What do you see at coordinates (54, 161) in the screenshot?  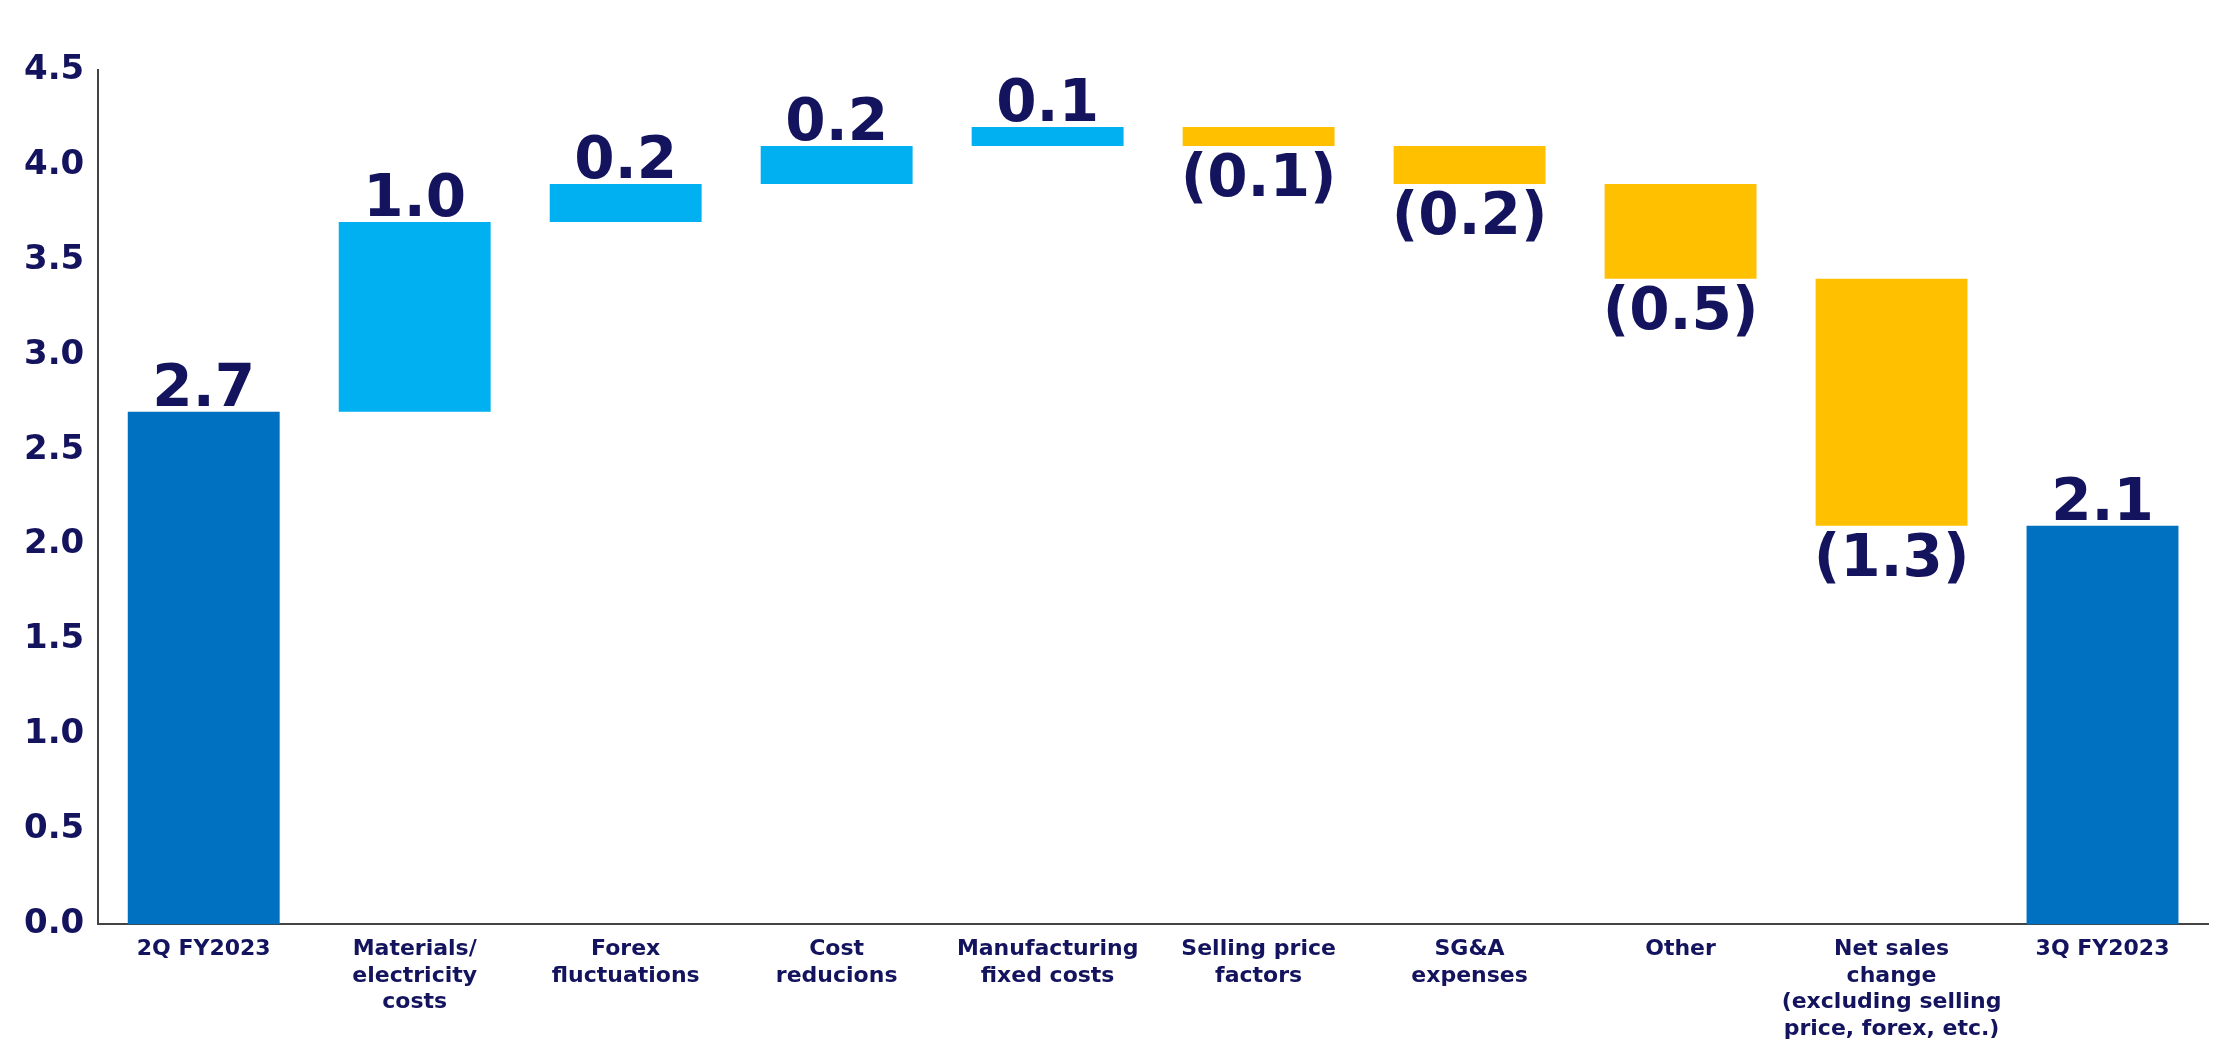 I see `y-tick-label: 4.0` at bounding box center [54, 161].